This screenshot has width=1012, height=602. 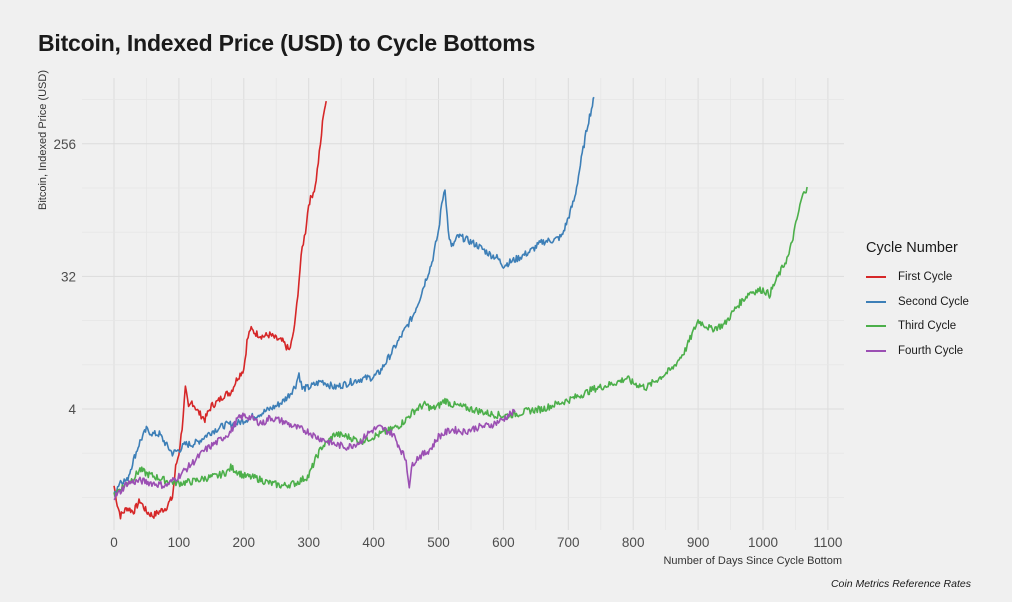 I want to click on y-tick-label: 32, so click(x=68, y=276).